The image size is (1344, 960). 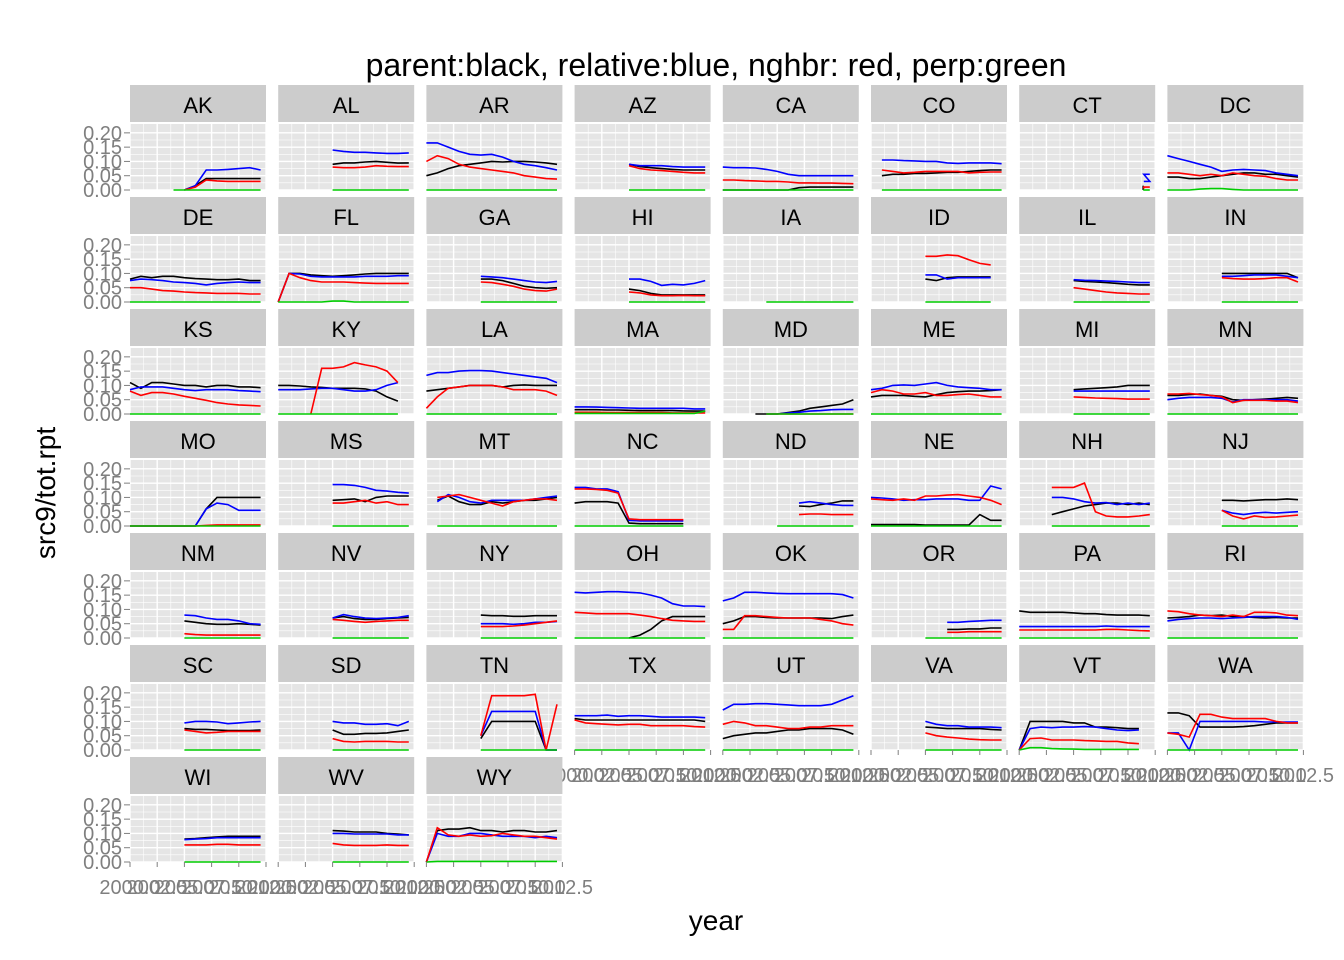 I want to click on facet-strip-label: NE, so click(x=939, y=441).